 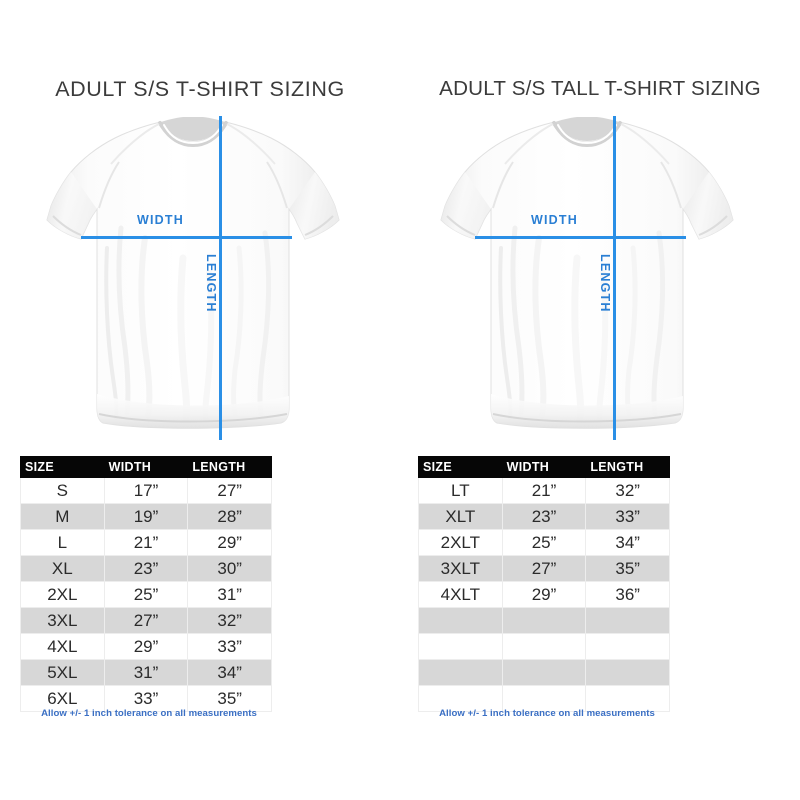 I want to click on table-row: XLT 23” 33”, so click(x=544, y=516).